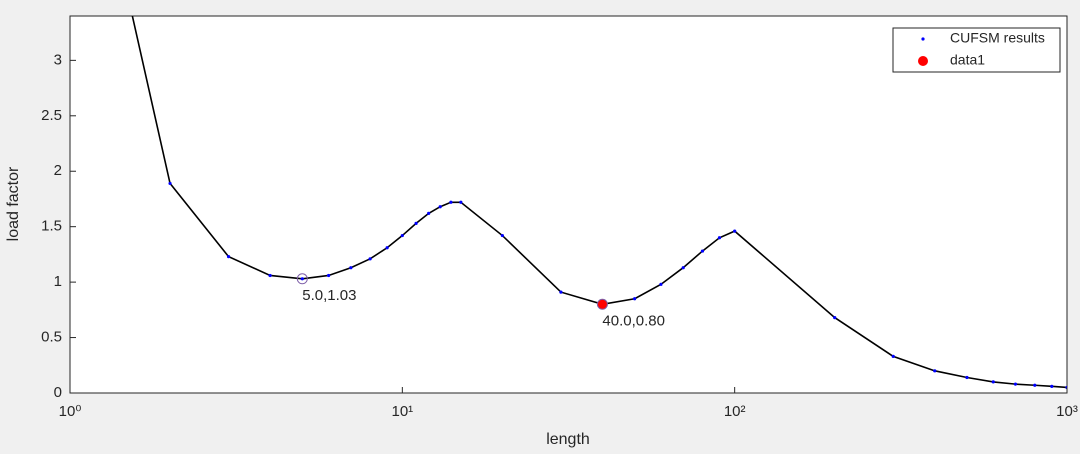  I want to click on legend-label: data1, so click(967, 60).